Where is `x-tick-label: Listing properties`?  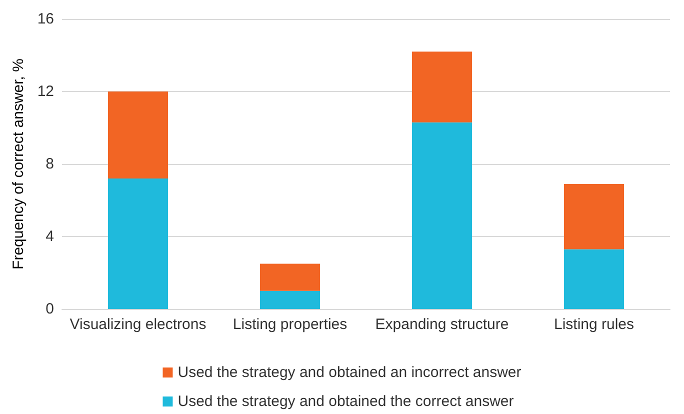
x-tick-label: Listing properties is located at coordinates (290, 324).